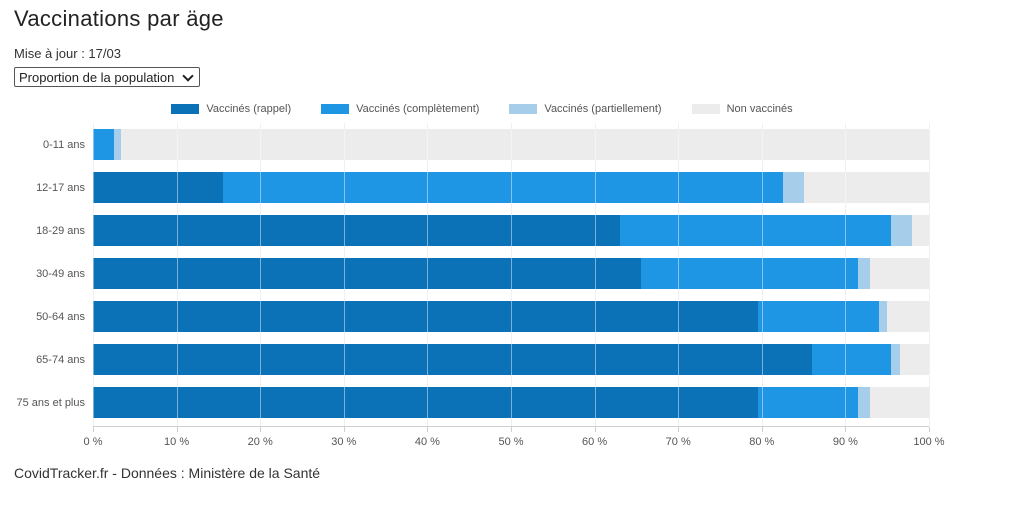  Describe the element at coordinates (60, 230) in the screenshot. I see `category-label: 18-29 ans` at that location.